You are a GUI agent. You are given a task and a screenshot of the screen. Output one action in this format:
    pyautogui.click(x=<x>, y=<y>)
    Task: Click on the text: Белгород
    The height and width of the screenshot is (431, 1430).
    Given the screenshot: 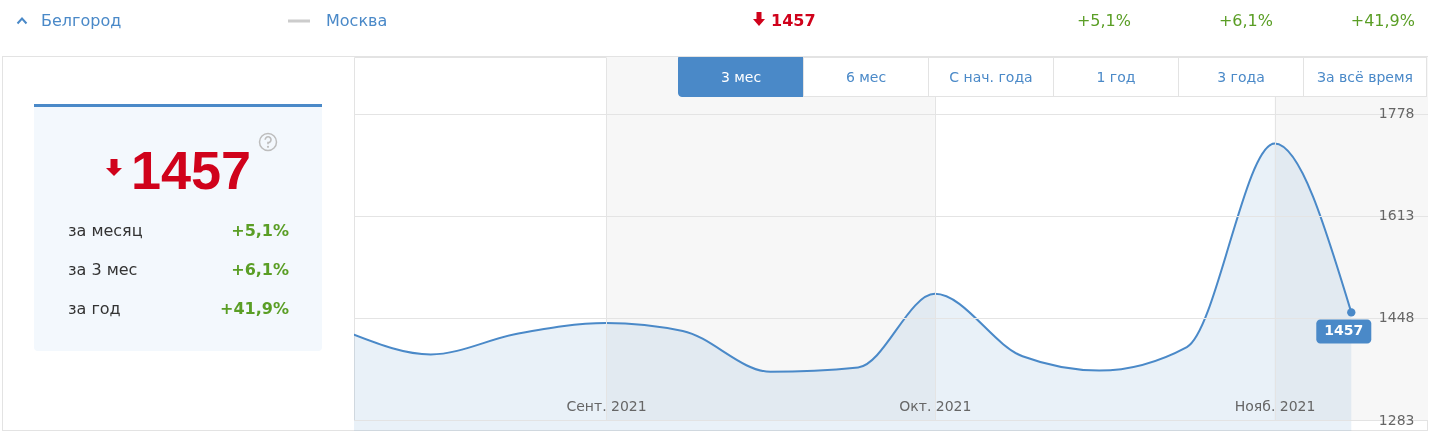 What is the action you would take?
    pyautogui.click(x=81, y=21)
    